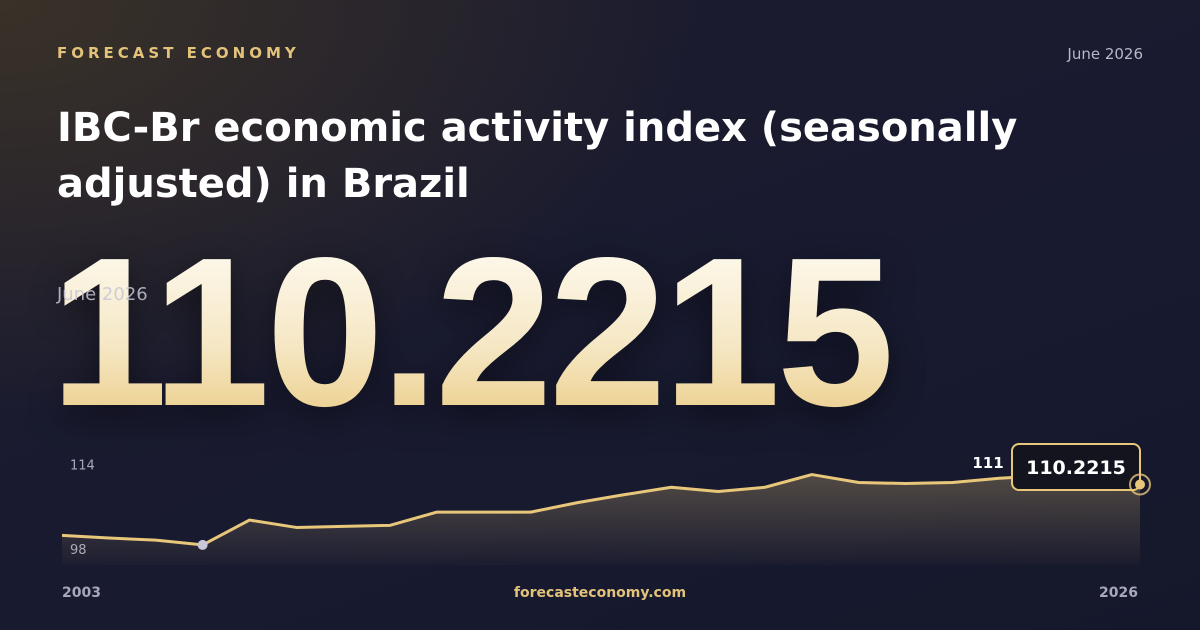 Image resolution: width=1200 pixels, height=630 pixels. What do you see at coordinates (987, 463) in the screenshot?
I see `annotation: 111` at bounding box center [987, 463].